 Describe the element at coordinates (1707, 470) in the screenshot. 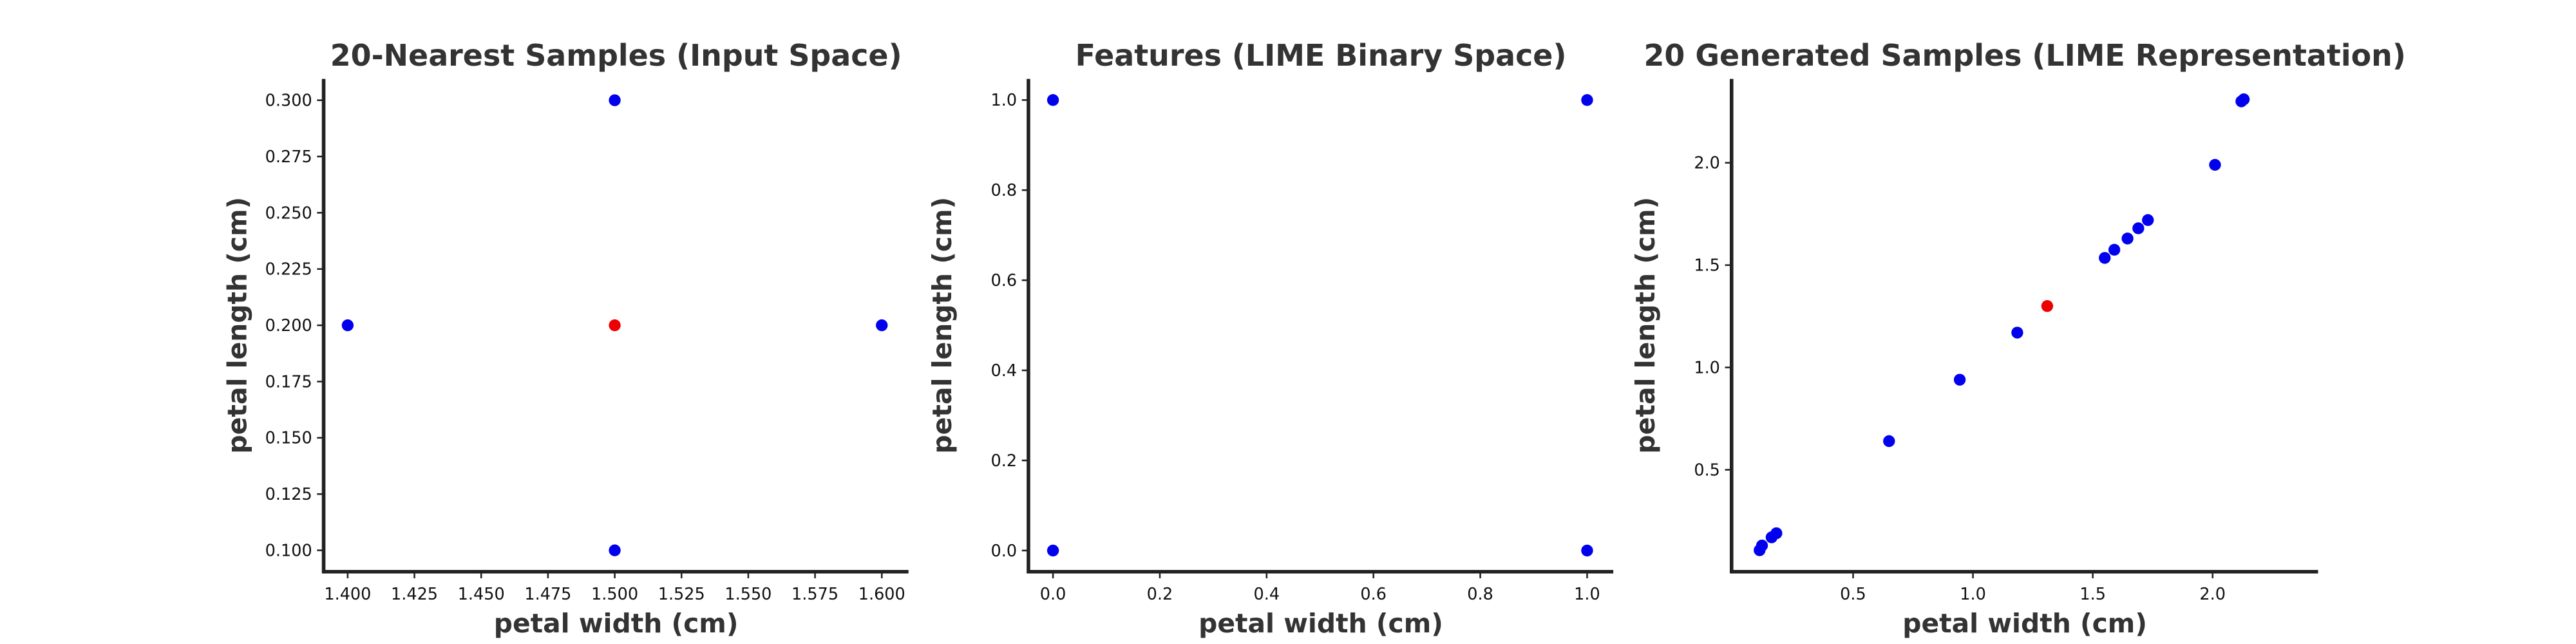

I see `y-tick-label: 0.5` at that location.